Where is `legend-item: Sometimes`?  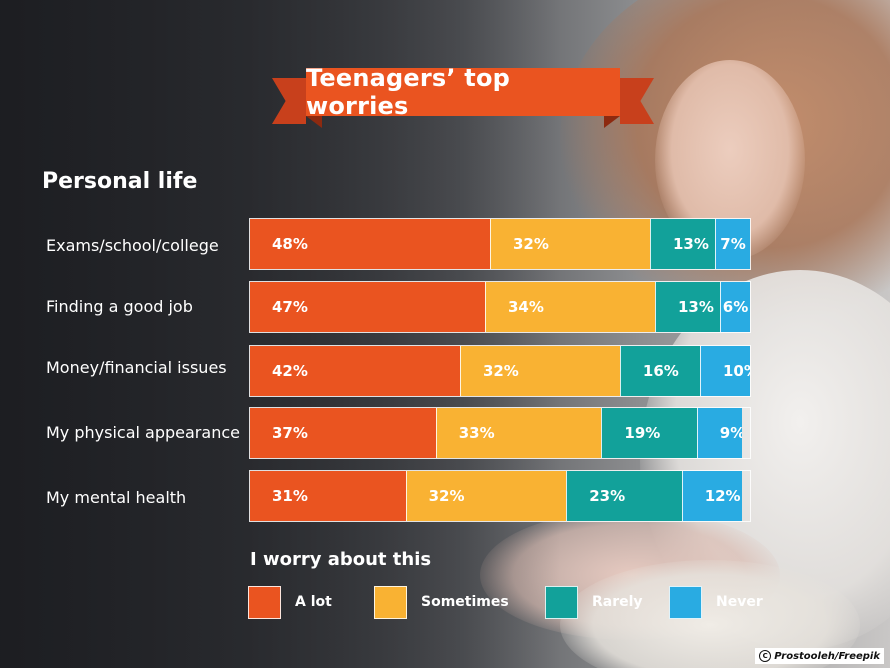
legend-item: Sometimes is located at coordinates (441, 602).